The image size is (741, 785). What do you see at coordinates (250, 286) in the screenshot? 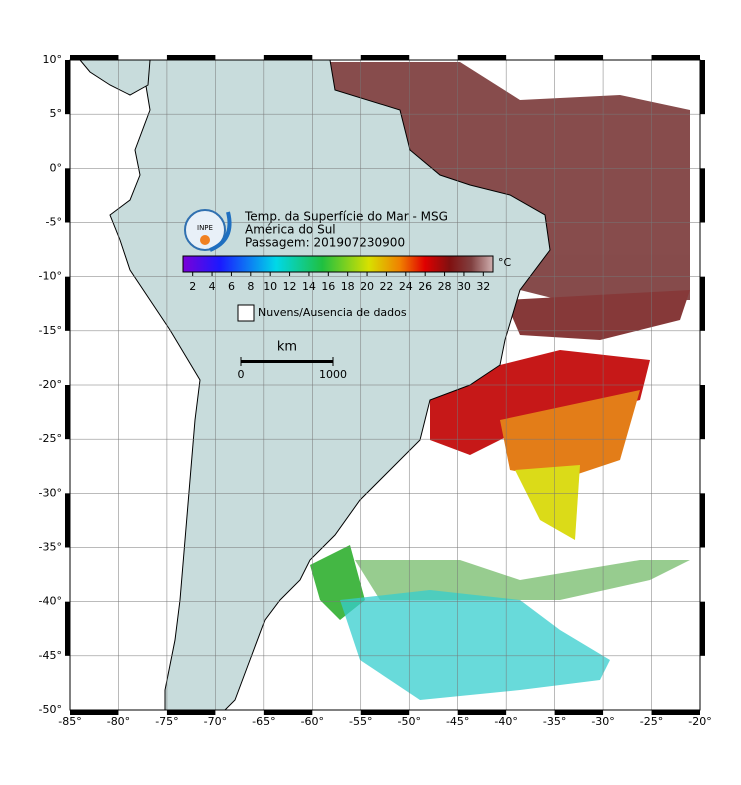
I see `colorbar-tick-label: 8` at bounding box center [250, 286].